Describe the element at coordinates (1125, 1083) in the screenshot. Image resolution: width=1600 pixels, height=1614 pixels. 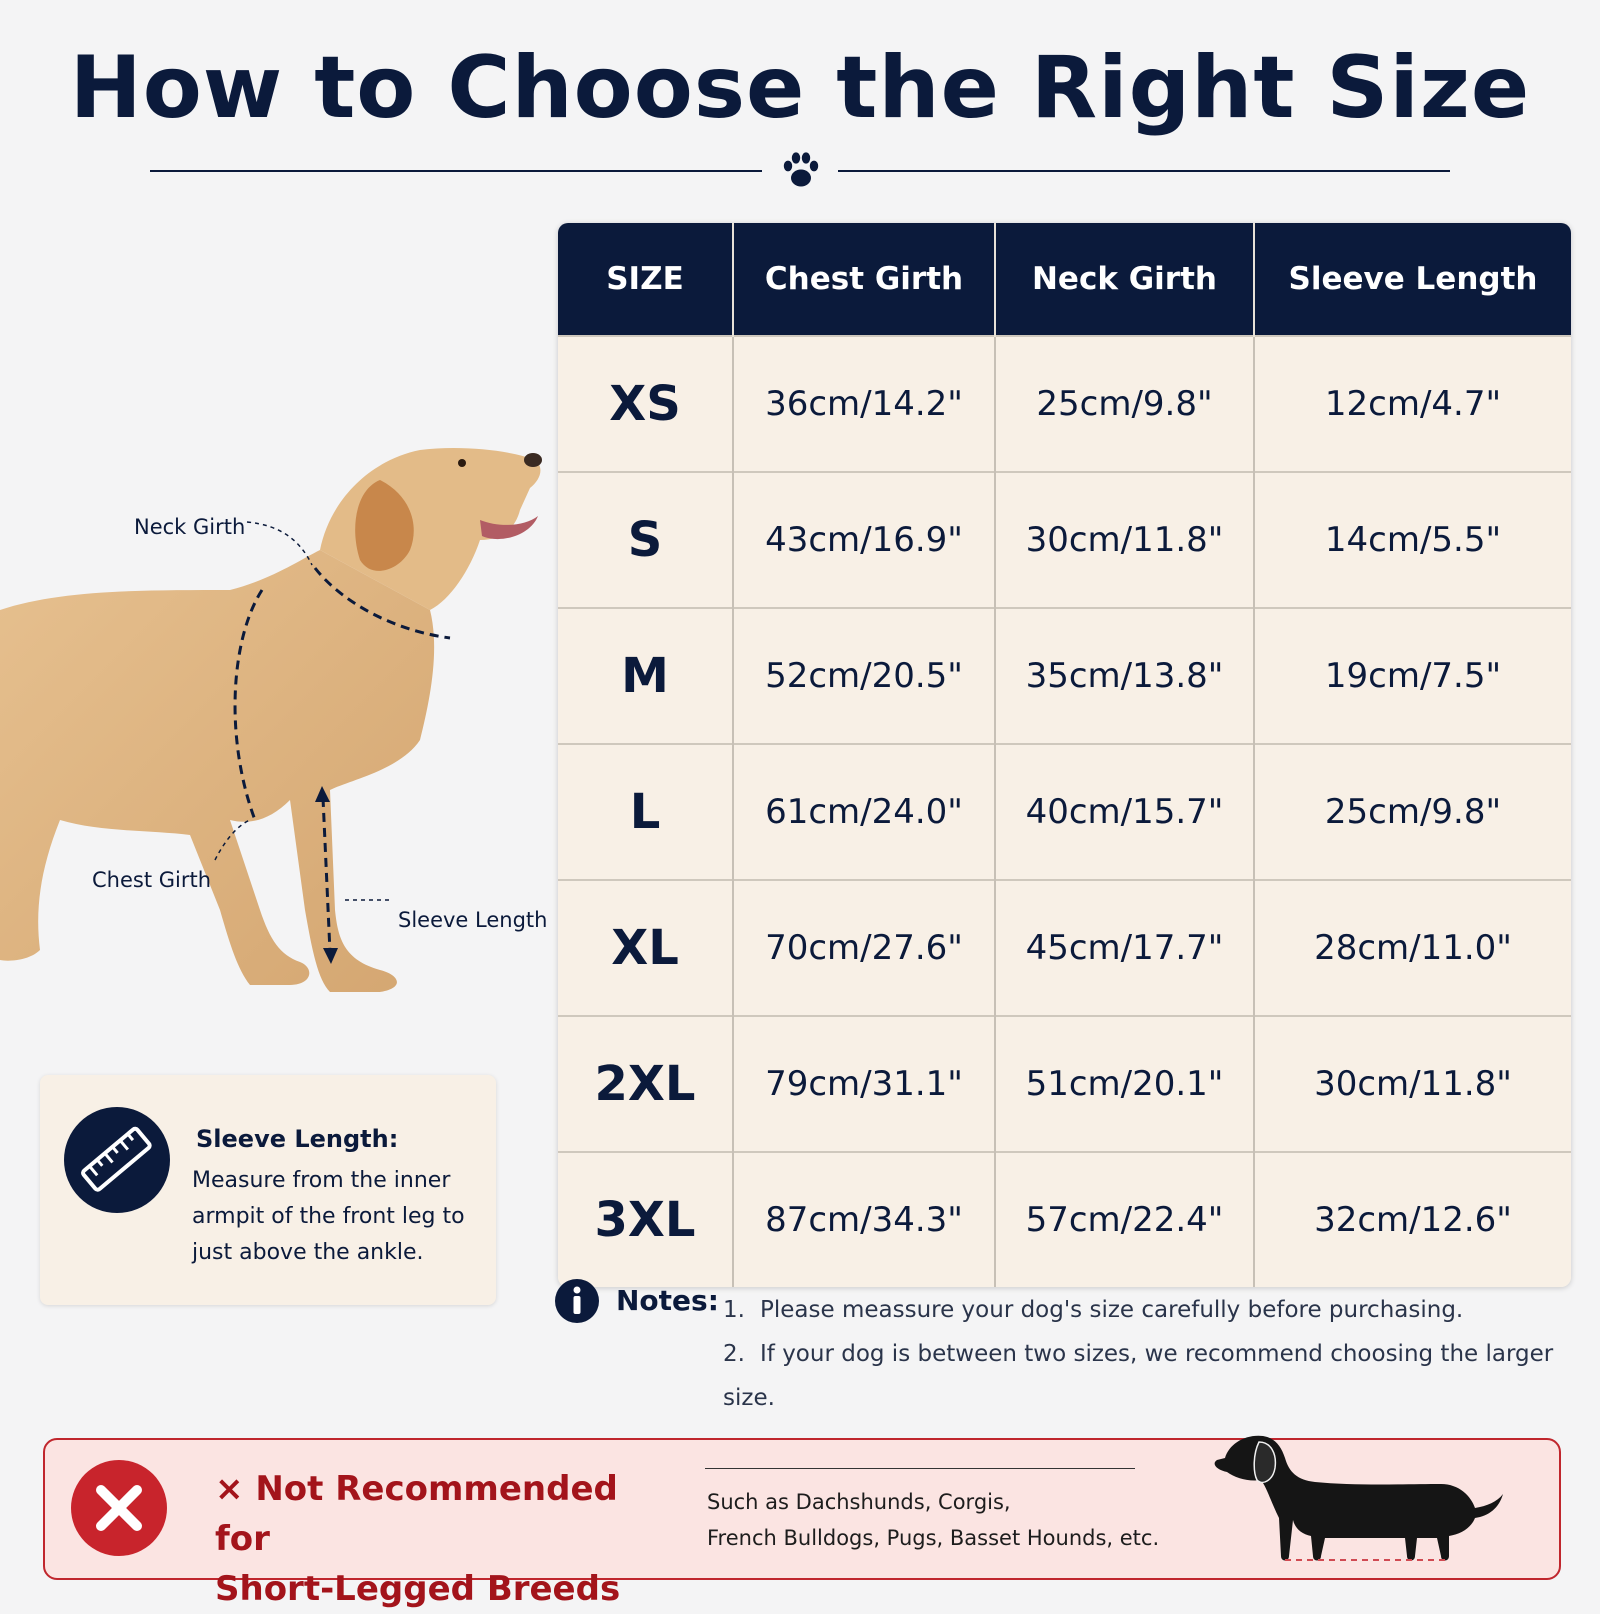
I see `neck-cell: 51cm/20.1"` at that location.